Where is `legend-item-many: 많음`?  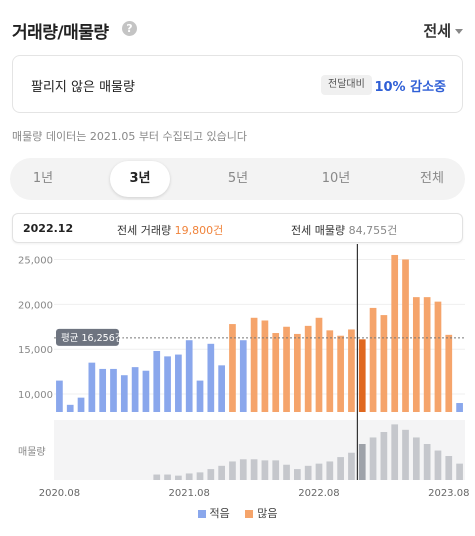 legend-item-many: 많음 is located at coordinates (261, 513).